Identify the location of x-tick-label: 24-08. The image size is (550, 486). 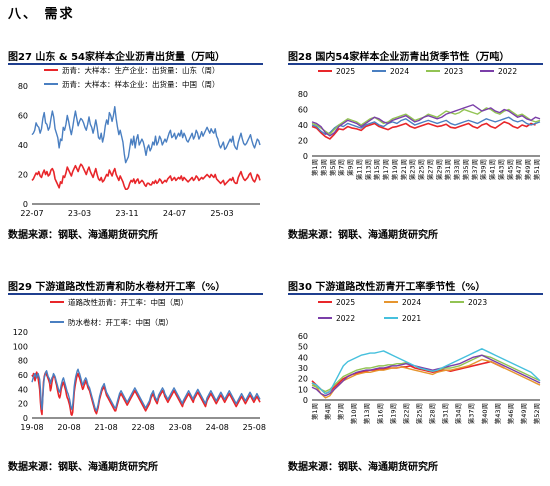
(217, 427).